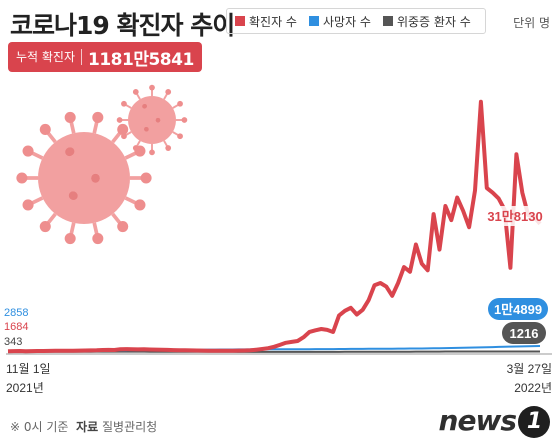 This screenshot has width=560, height=442. Describe the element at coordinates (39, 427) in the screenshot. I see `footer-basis-note: ※ 0시 기준` at that location.